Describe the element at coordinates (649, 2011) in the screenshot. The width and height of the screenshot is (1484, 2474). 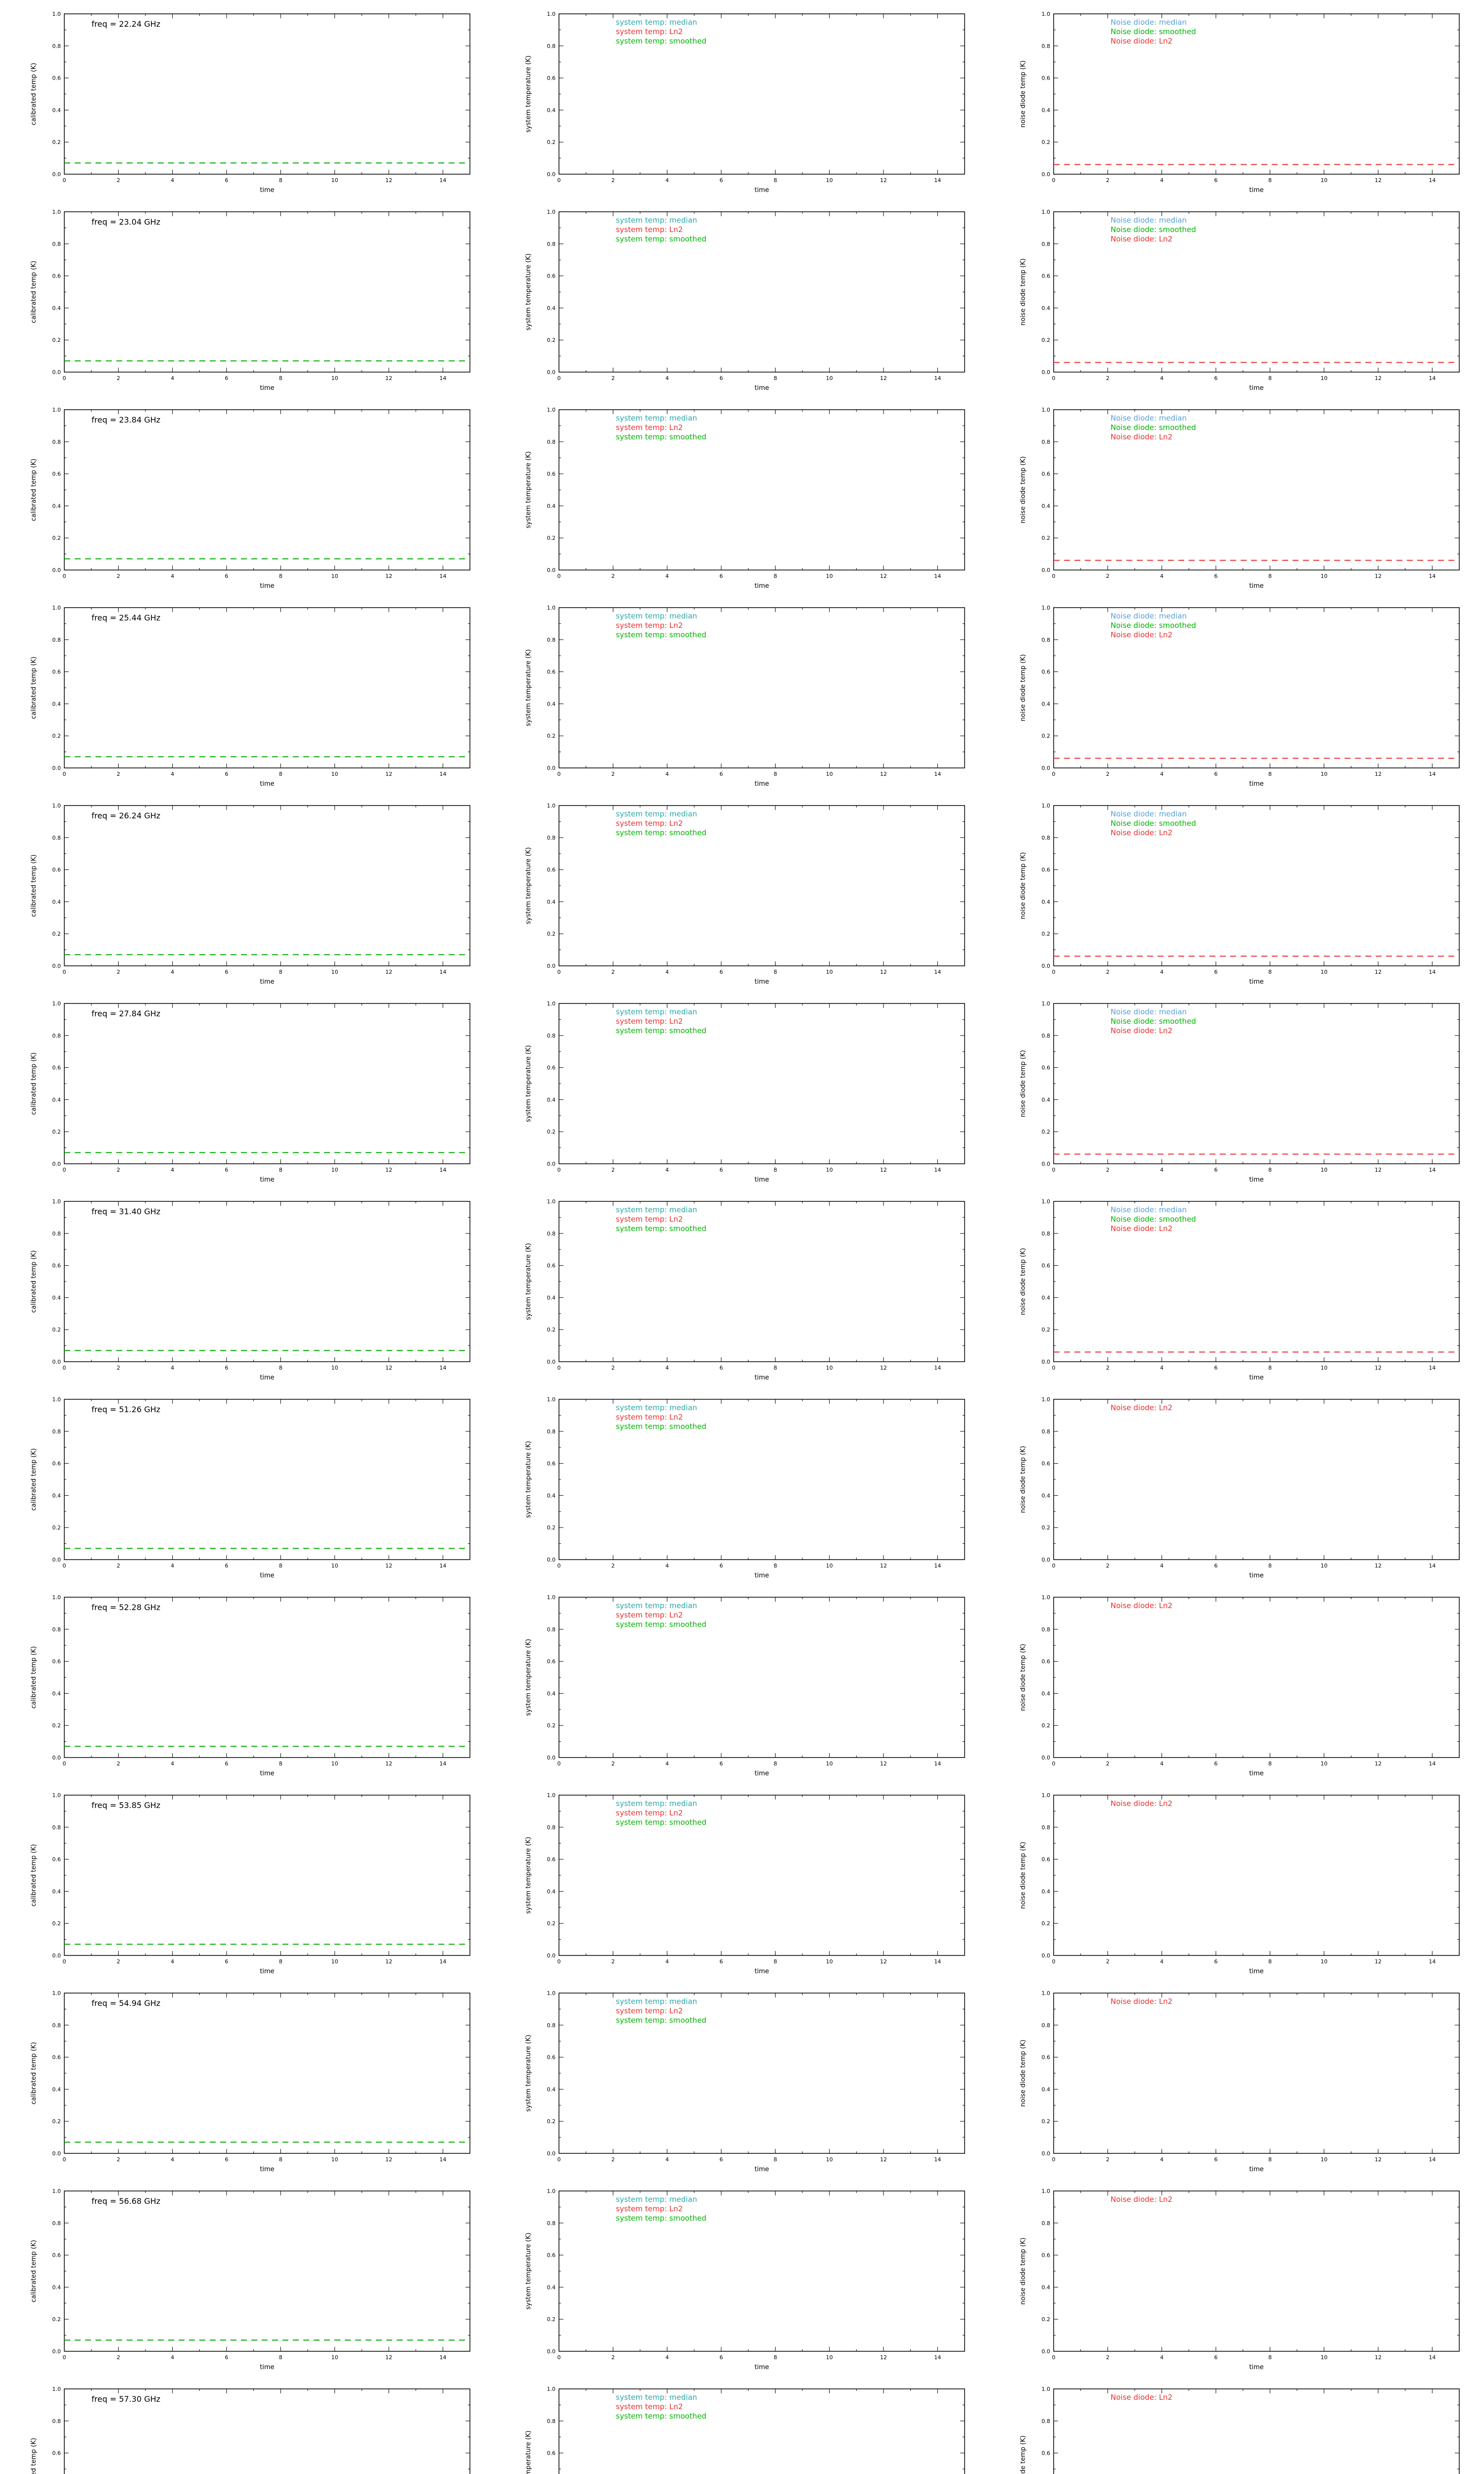
I see `sys-legend-entry: system temp: Ln2` at that location.